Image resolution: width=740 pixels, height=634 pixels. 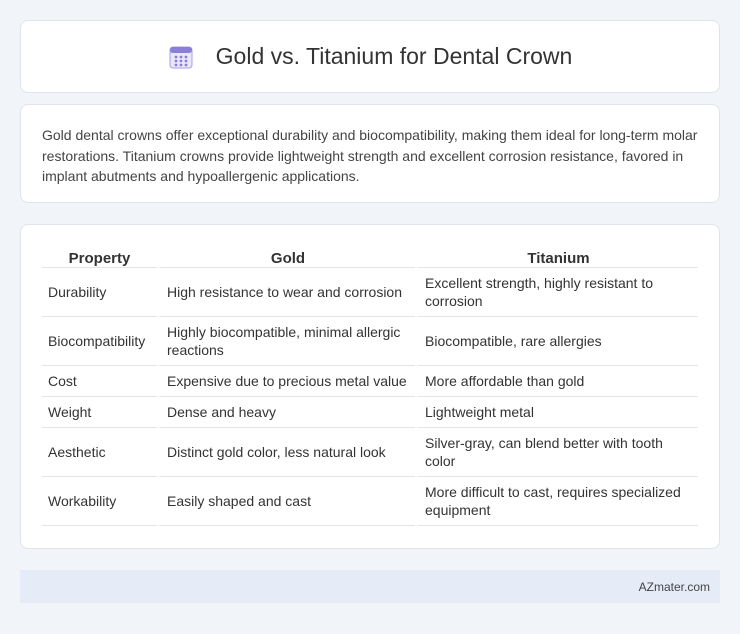 I want to click on title-card: Gold vs. Titanium for Dental Crown, so click(x=370, y=56).